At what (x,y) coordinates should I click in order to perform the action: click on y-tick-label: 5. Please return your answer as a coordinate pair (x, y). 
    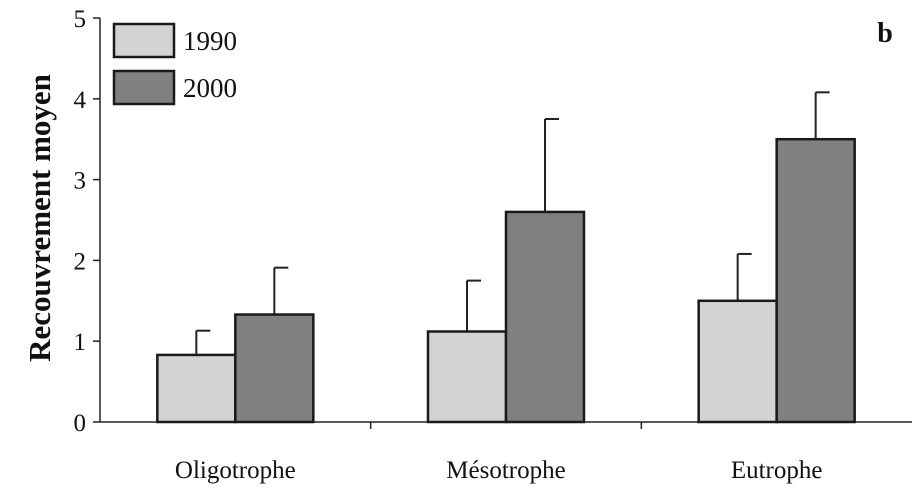
    Looking at the image, I should click on (80, 19).